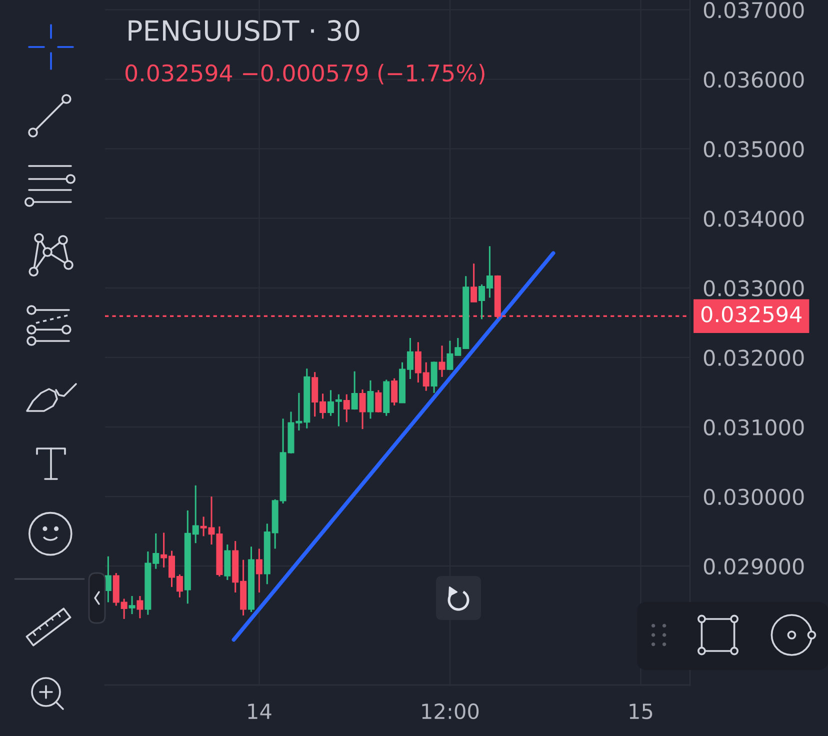 The width and height of the screenshot is (828, 736). I want to click on x-tick-label: 14, so click(260, 711).